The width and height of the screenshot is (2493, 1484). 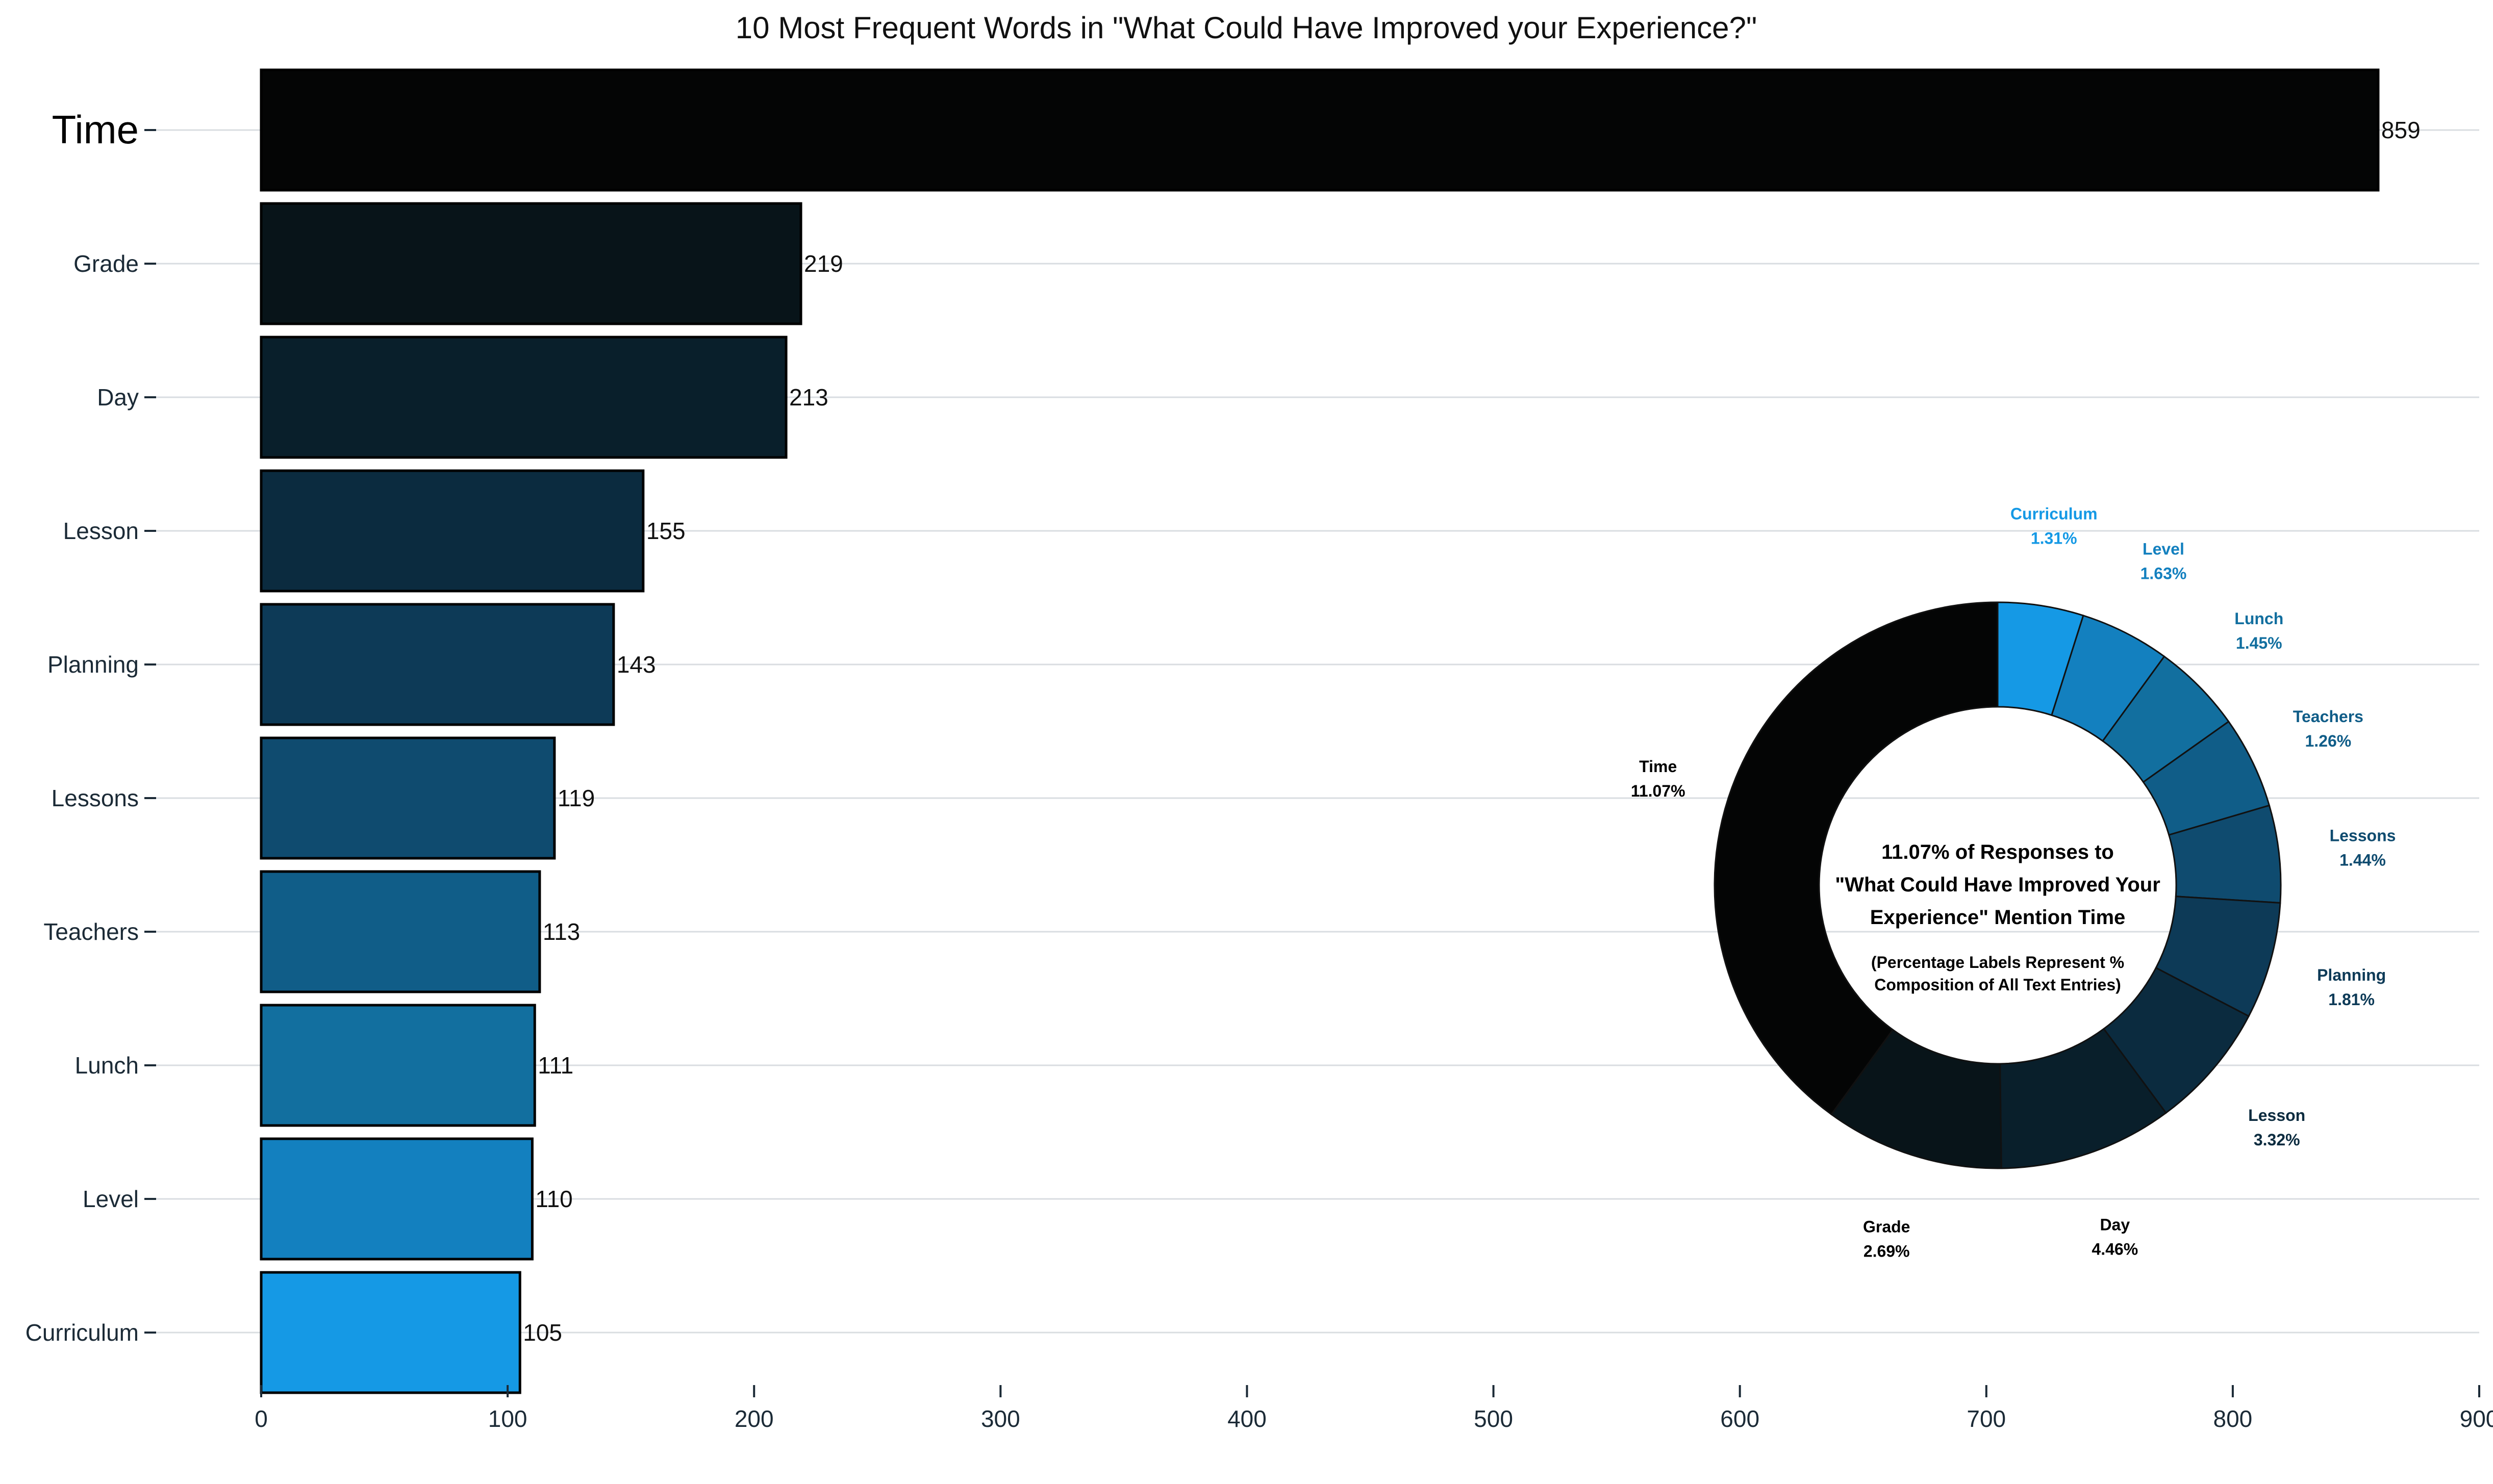 I want to click on donut-percent-label: 4.46%, so click(x=2115, y=1249).